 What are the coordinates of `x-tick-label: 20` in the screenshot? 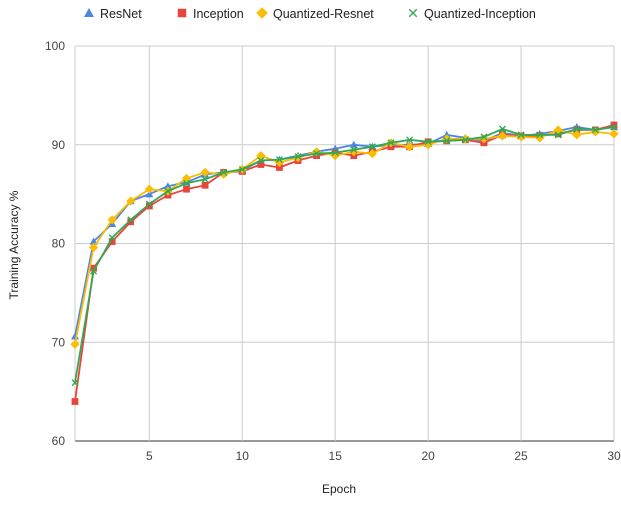 It's located at (428, 456).